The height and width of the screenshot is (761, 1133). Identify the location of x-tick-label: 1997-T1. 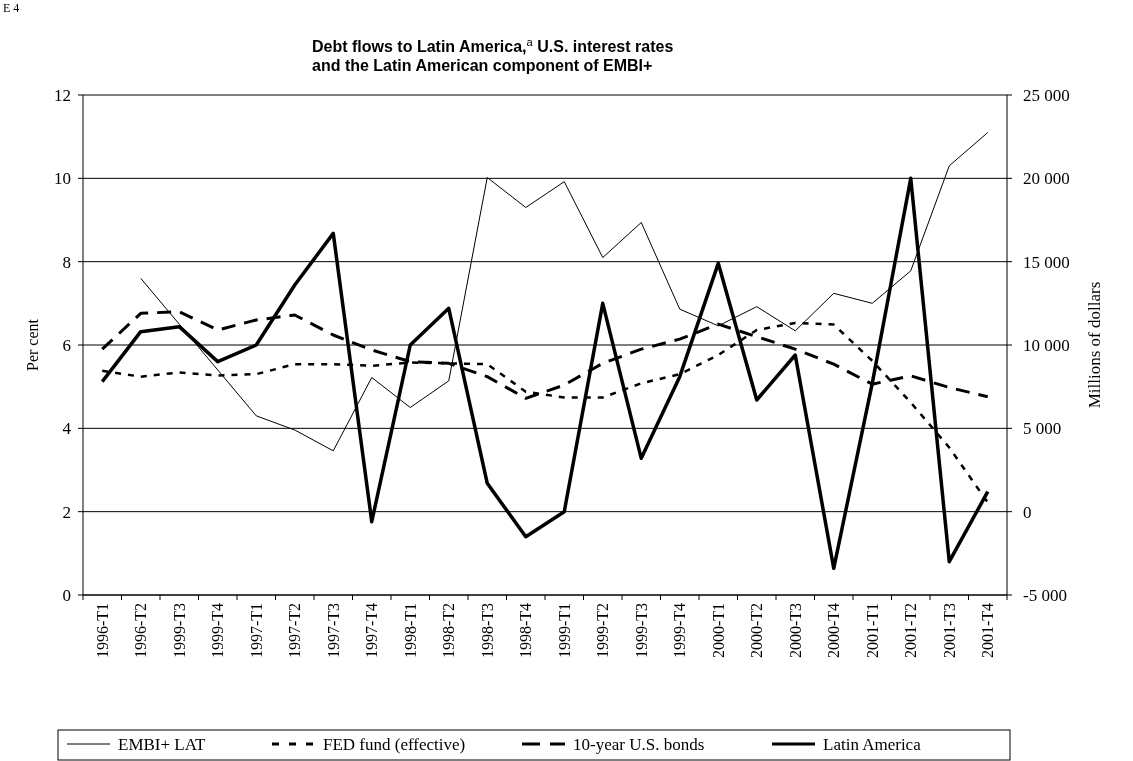
(256, 631).